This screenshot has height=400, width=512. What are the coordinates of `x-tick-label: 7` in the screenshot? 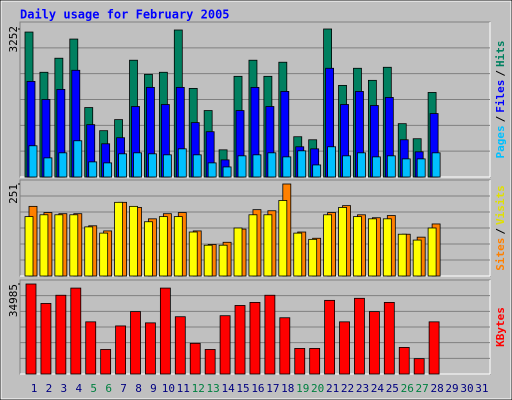 It's located at (123, 388).